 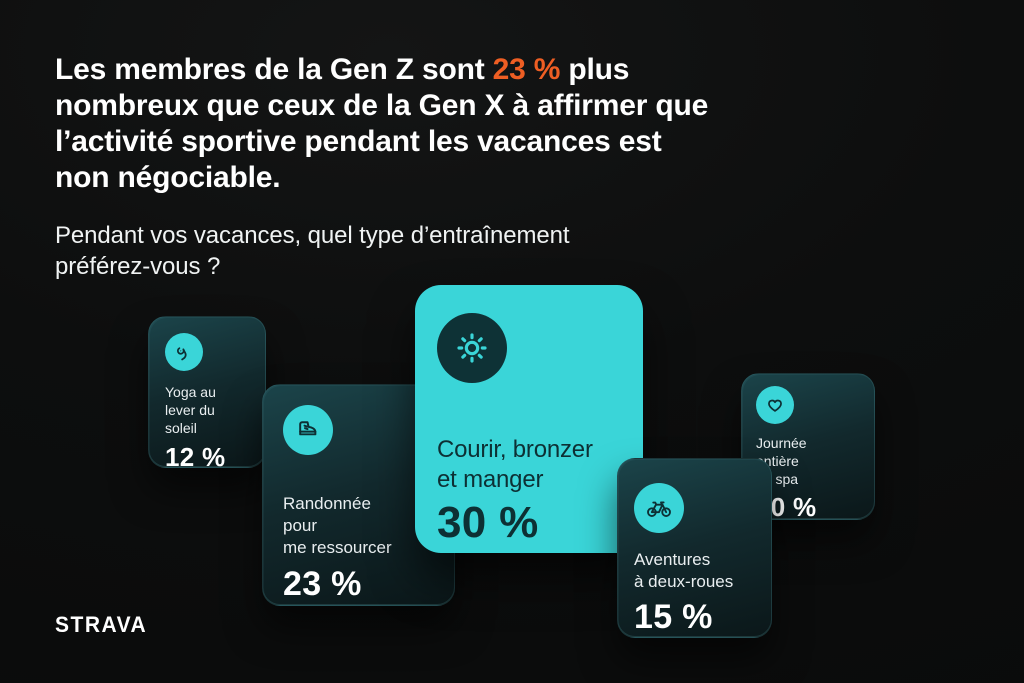 I want to click on headline-line-4: non négociable., so click(x=168, y=177).